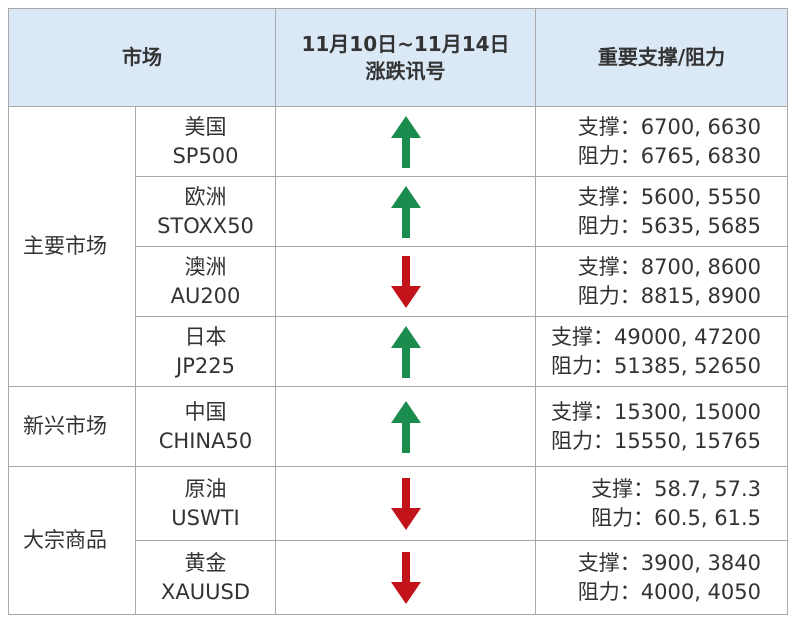 This screenshot has height=623, width=795. Describe the element at coordinates (72, 426) in the screenshot. I see `group-name: 新兴市场` at that location.